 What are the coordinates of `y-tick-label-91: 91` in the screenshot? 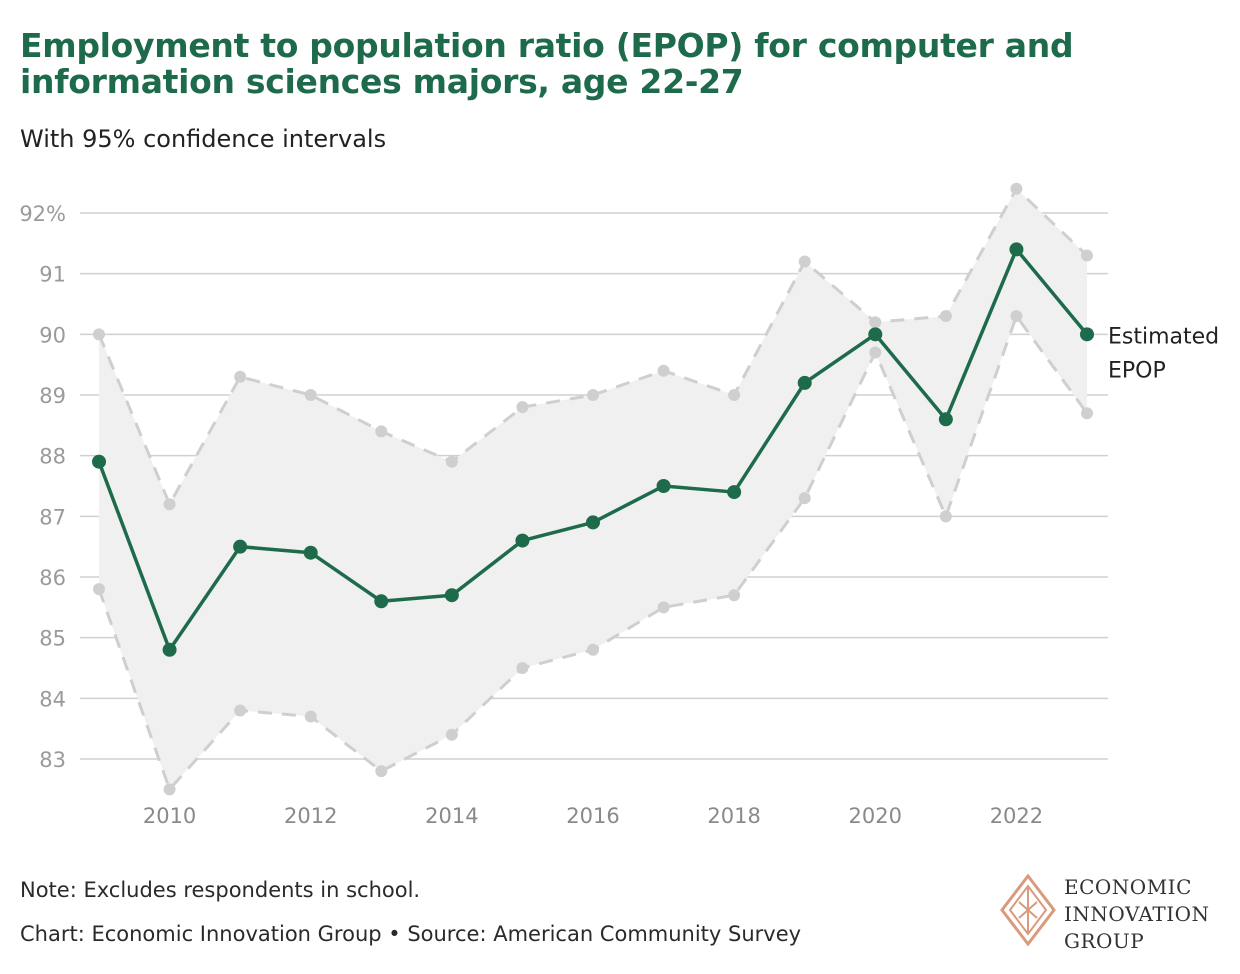 It's located at (52, 275).